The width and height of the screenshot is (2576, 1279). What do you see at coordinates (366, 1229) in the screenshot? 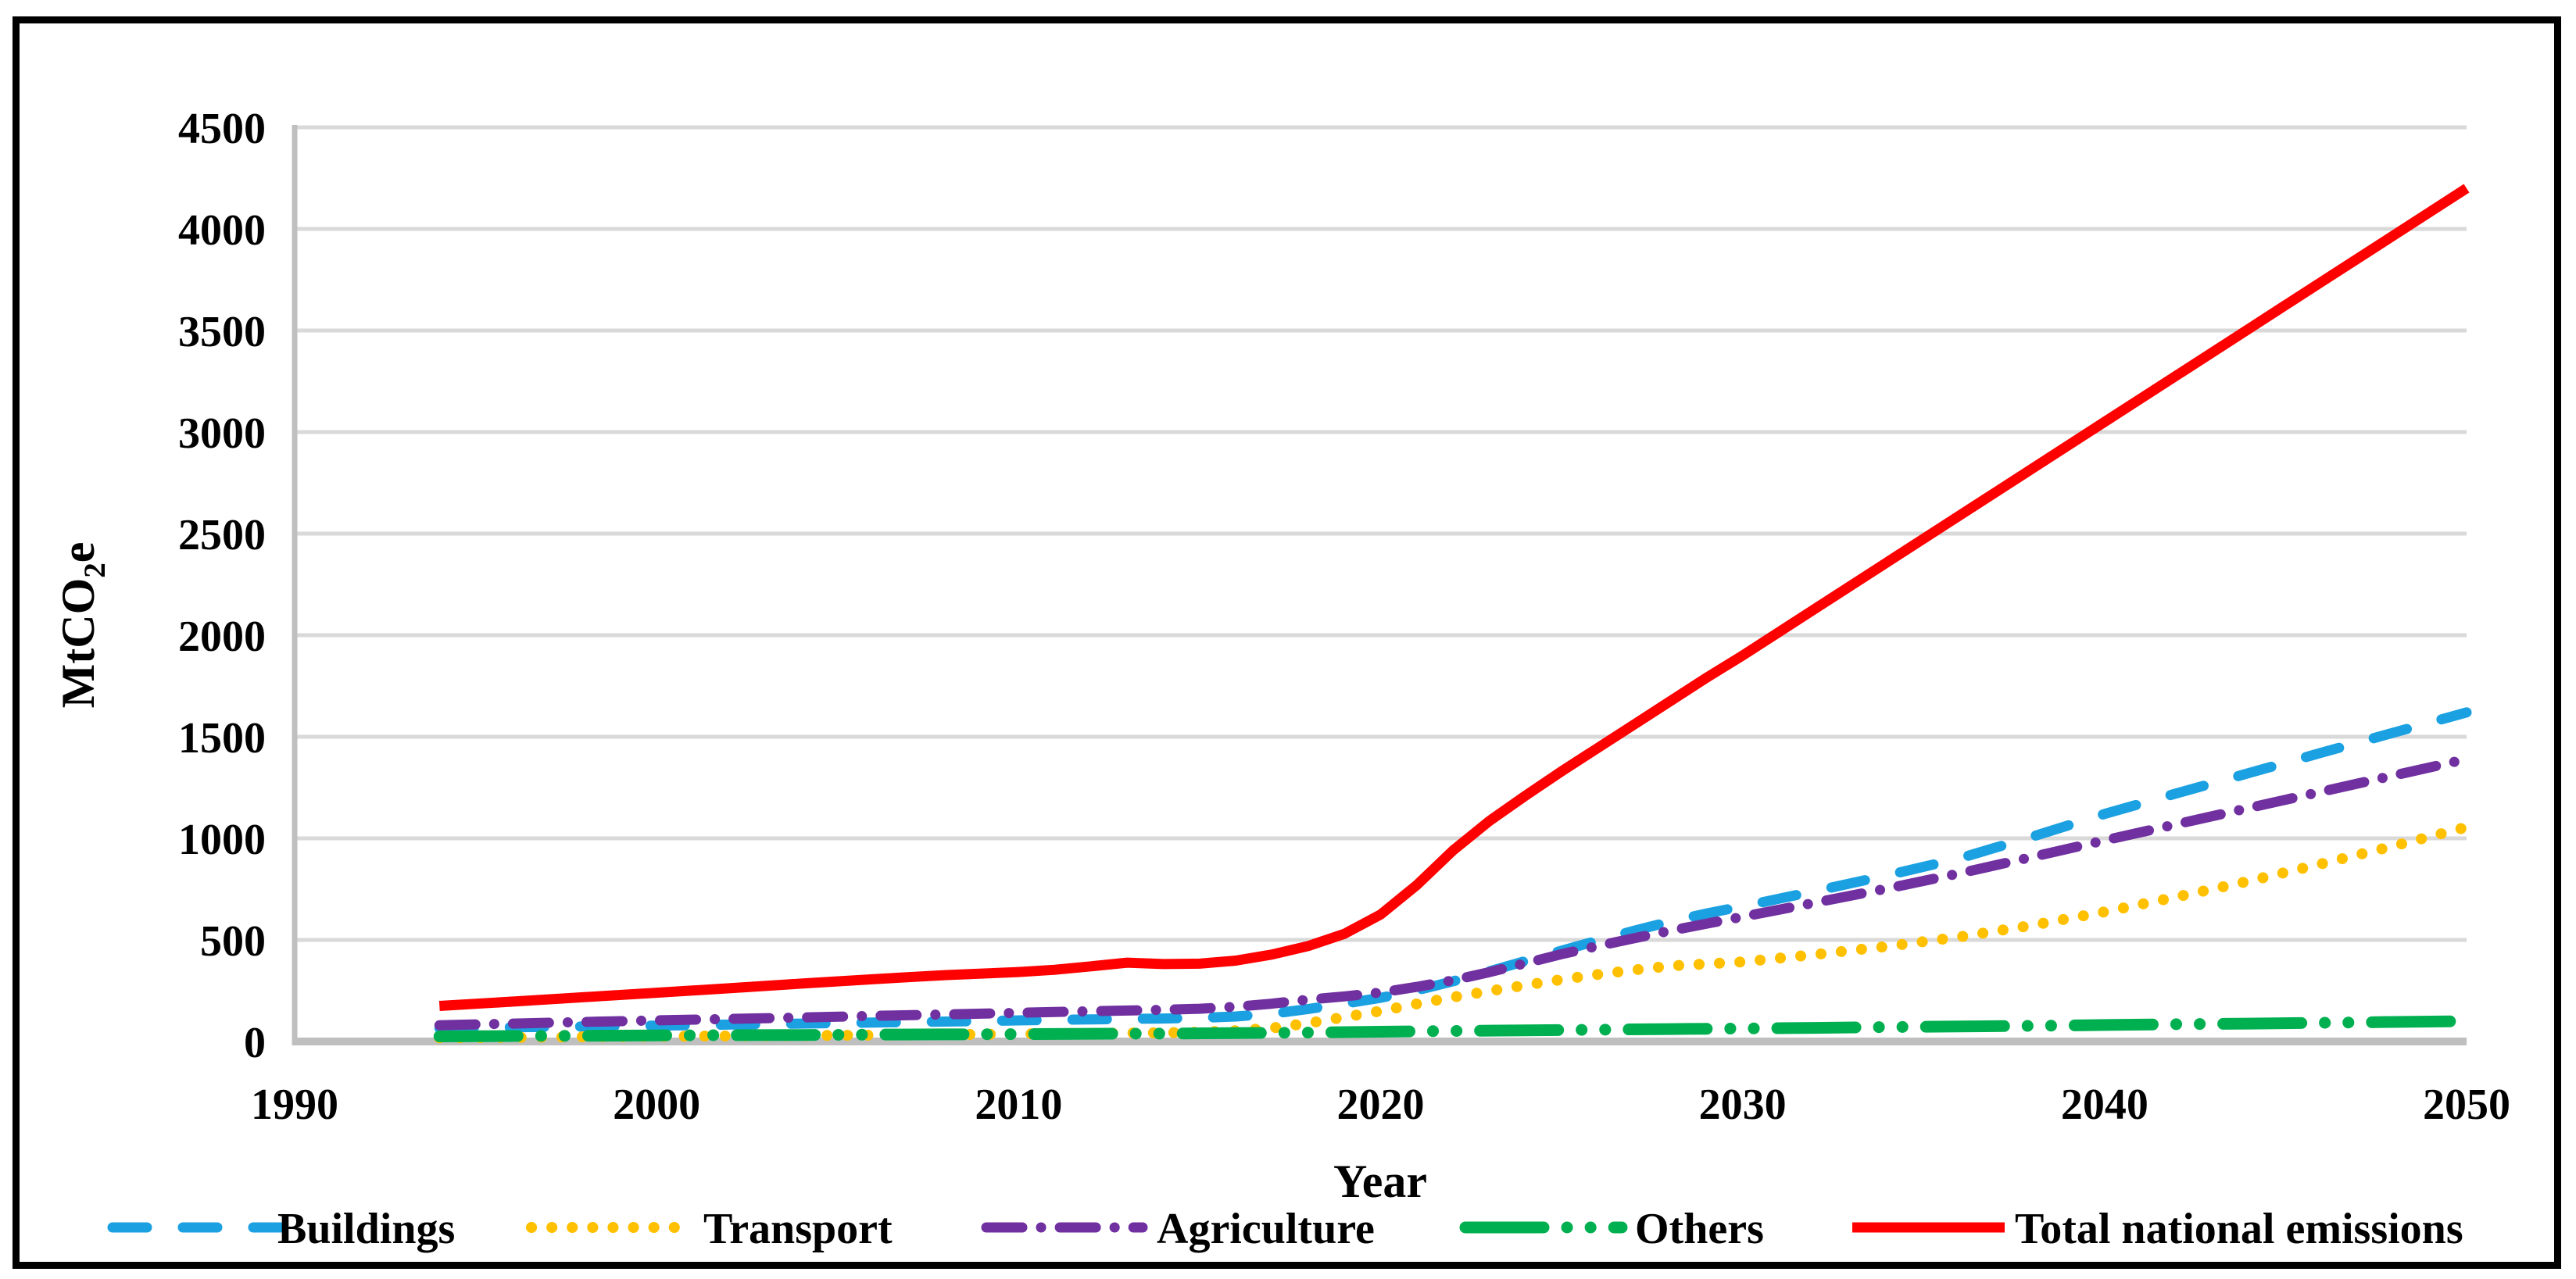
I see `legend-label: Buildings` at bounding box center [366, 1229].